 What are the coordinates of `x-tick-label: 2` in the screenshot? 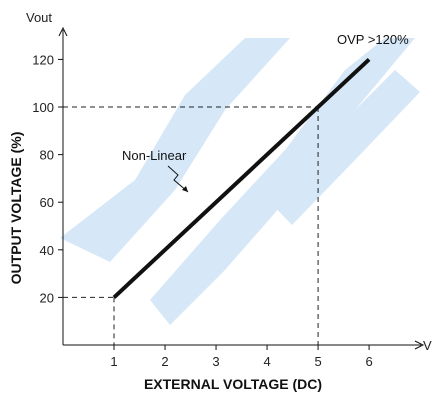 It's located at (164, 361).